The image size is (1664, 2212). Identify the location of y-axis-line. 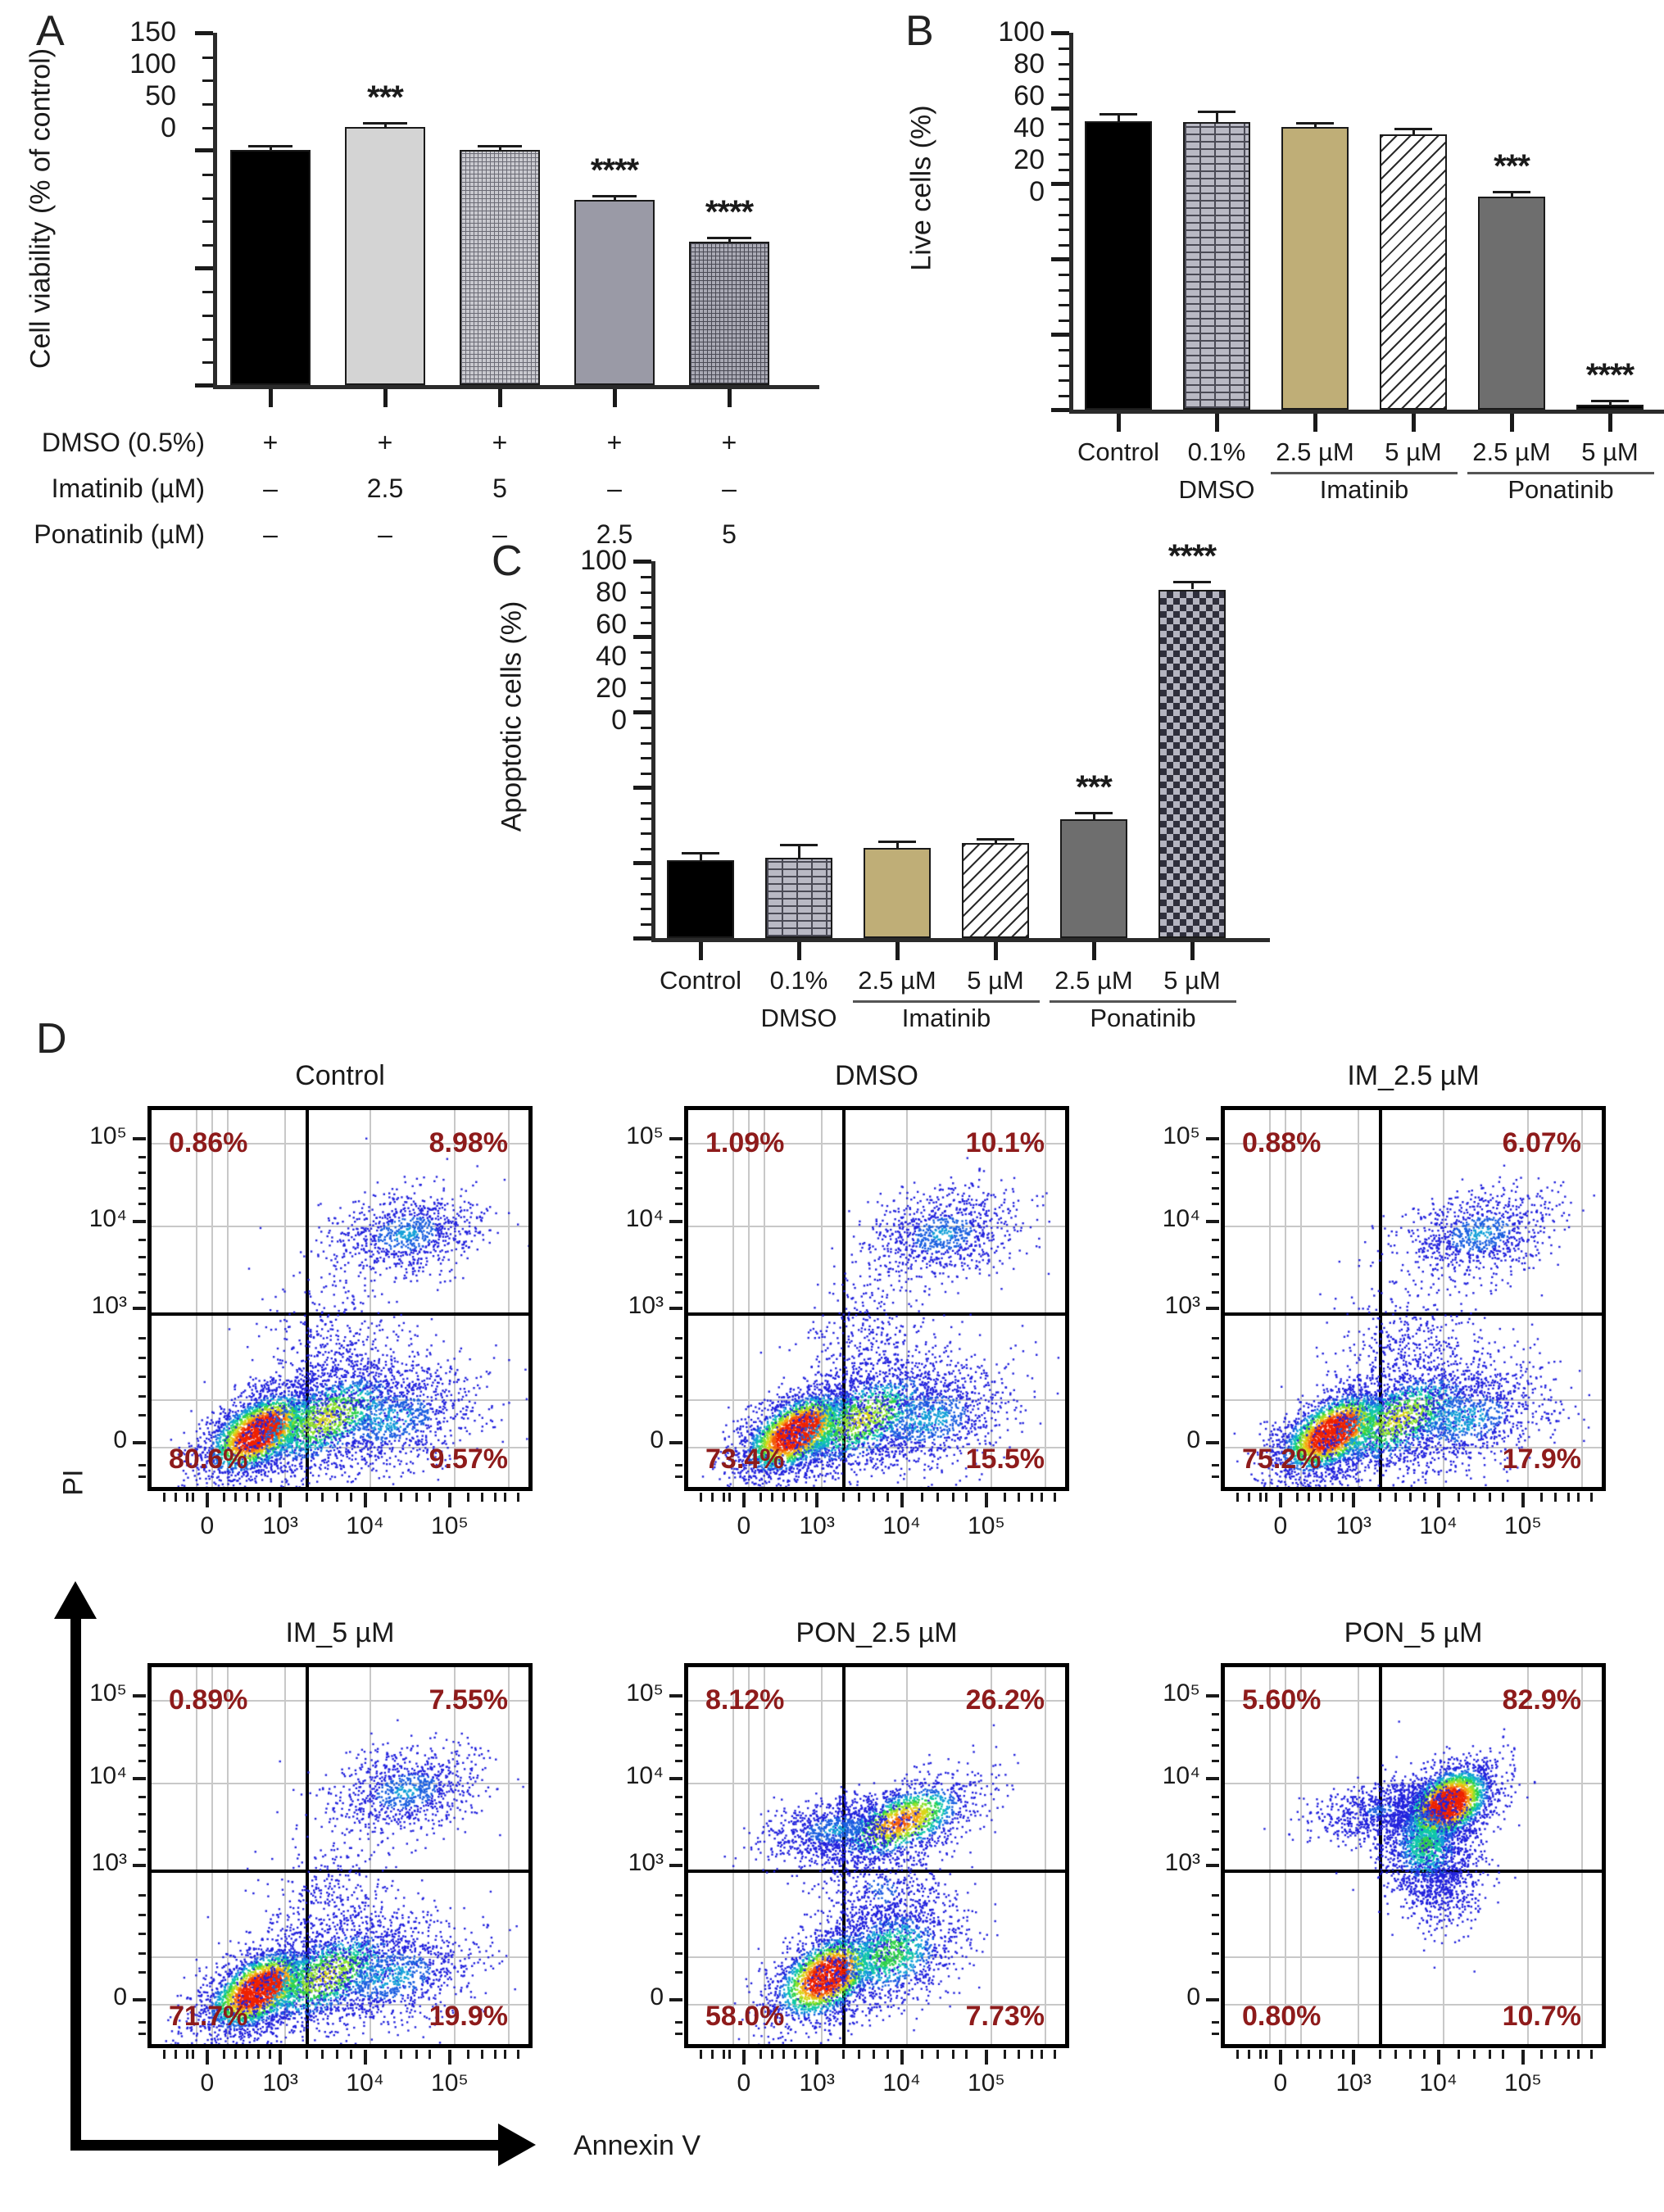
(653, 749).